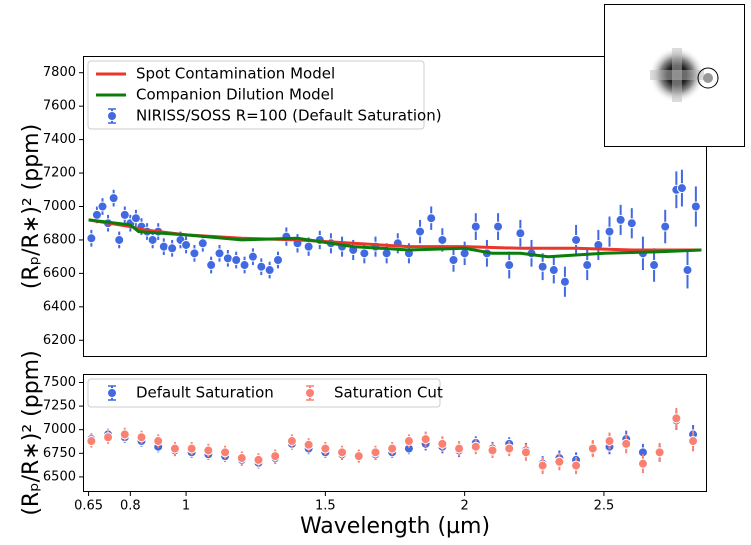  What do you see at coordinates (59, 239) in the screenshot?
I see `y-tick-label: 6800` at bounding box center [59, 239].